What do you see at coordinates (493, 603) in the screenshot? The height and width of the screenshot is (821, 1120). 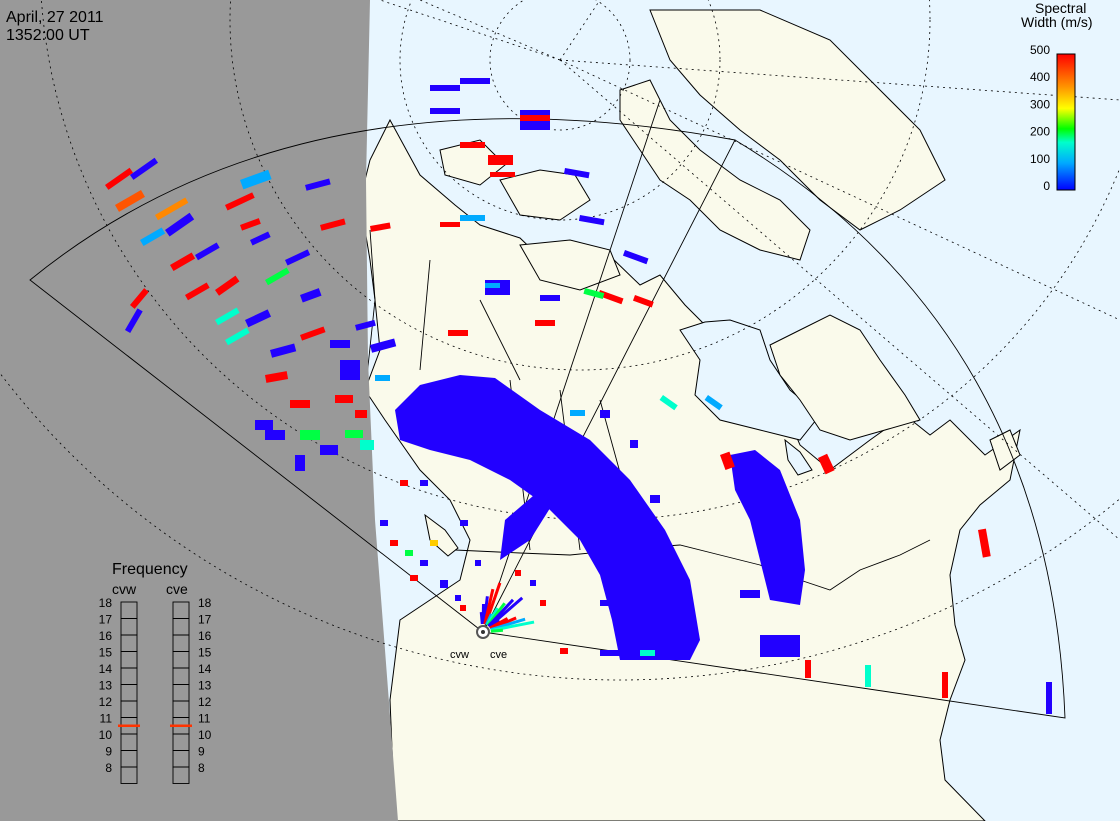 I see `near-range-echo` at bounding box center [493, 603].